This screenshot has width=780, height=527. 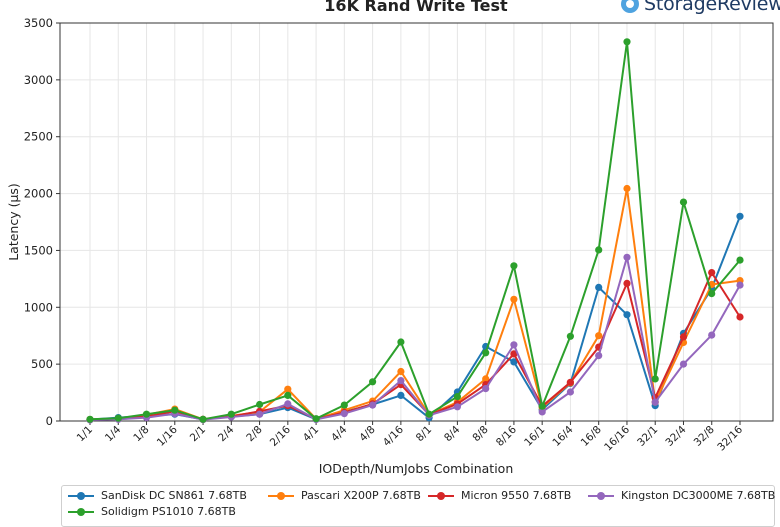 What do you see at coordinates (712, 7) in the screenshot?
I see `brand-name: StorageReview` at bounding box center [712, 7].